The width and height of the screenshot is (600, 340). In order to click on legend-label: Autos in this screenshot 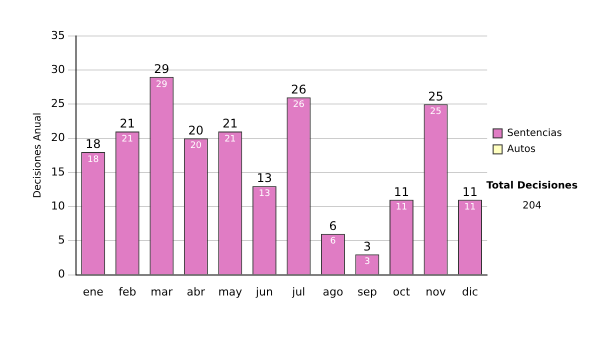, I will do `click(521, 149)`.